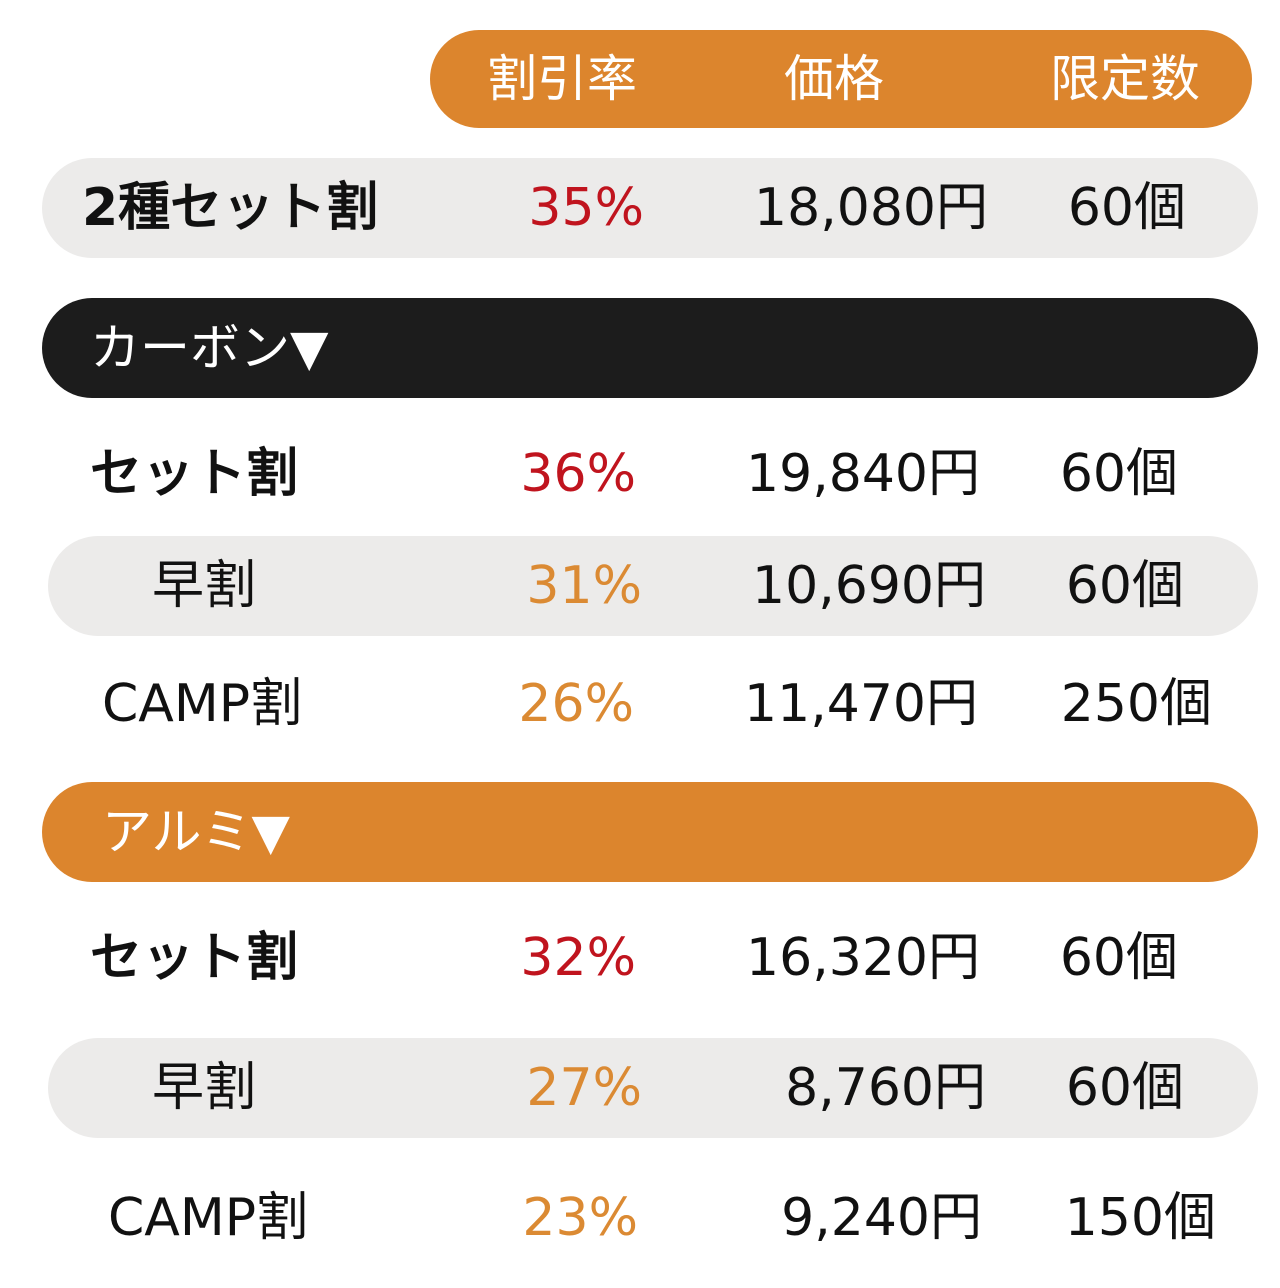  I want to click on row-rate: 27%, so click(584, 1088).